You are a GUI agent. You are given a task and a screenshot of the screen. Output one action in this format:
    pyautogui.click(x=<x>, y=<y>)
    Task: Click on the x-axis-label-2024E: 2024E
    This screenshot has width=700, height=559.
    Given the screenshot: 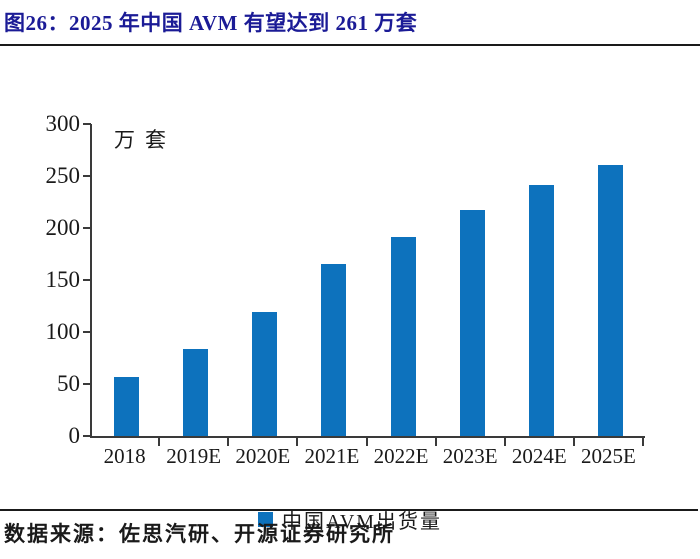 What is the action you would take?
    pyautogui.click(x=539, y=456)
    